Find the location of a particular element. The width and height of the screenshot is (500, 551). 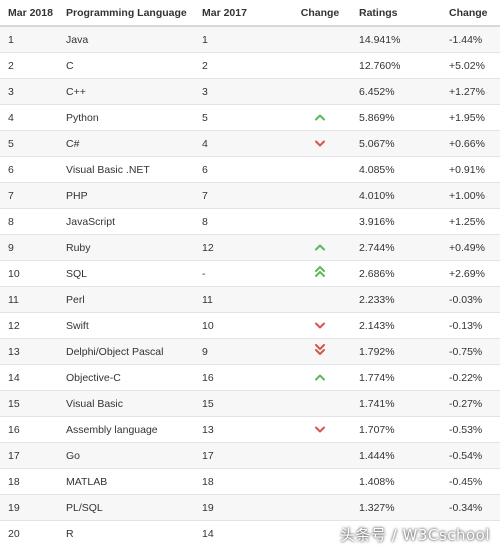

cell-rank-2017: 11 is located at coordinates (241, 299).